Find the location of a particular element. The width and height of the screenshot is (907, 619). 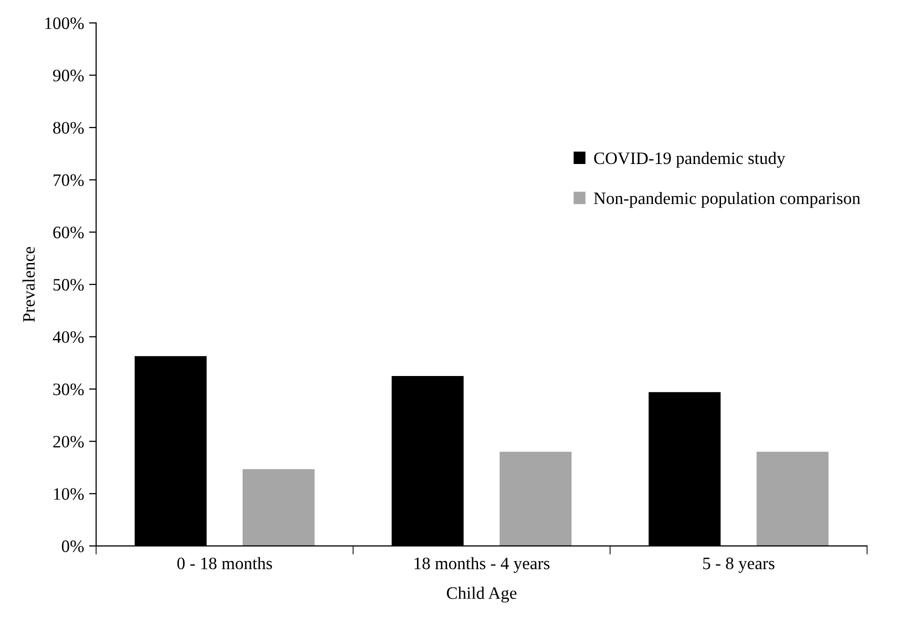

y-tick-label: 80% is located at coordinates (68, 128).